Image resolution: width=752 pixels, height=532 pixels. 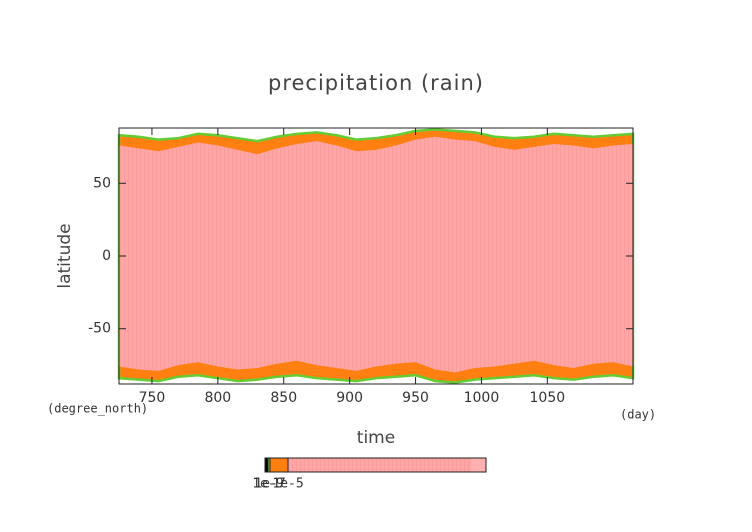 I want to click on x-tick-label: 900, so click(x=349, y=398).